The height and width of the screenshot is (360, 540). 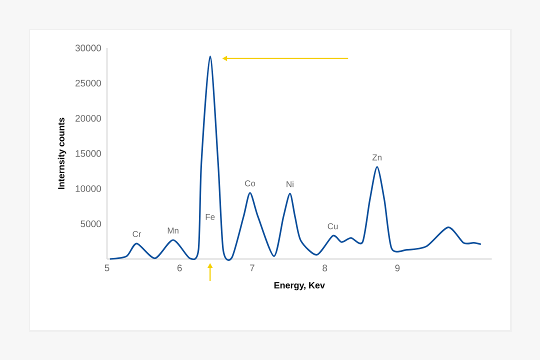 I want to click on y-tick-label: 5000, so click(x=90, y=224).